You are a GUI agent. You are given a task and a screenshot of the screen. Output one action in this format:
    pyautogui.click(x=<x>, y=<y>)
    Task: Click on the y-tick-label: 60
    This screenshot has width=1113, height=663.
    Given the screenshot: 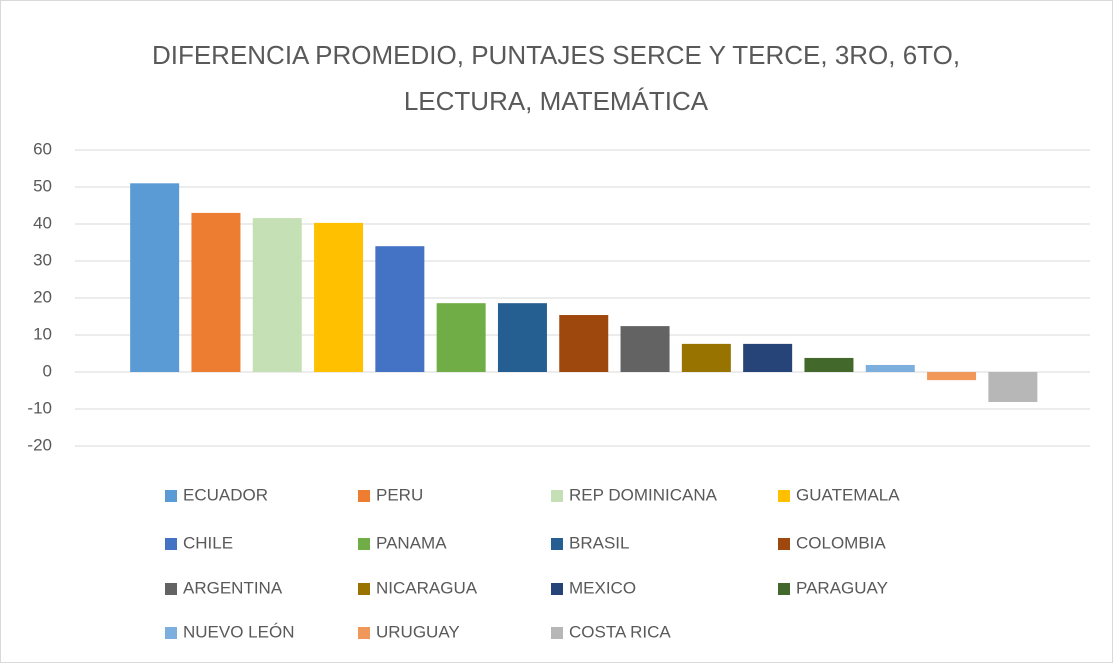 What is the action you would take?
    pyautogui.click(x=42, y=148)
    